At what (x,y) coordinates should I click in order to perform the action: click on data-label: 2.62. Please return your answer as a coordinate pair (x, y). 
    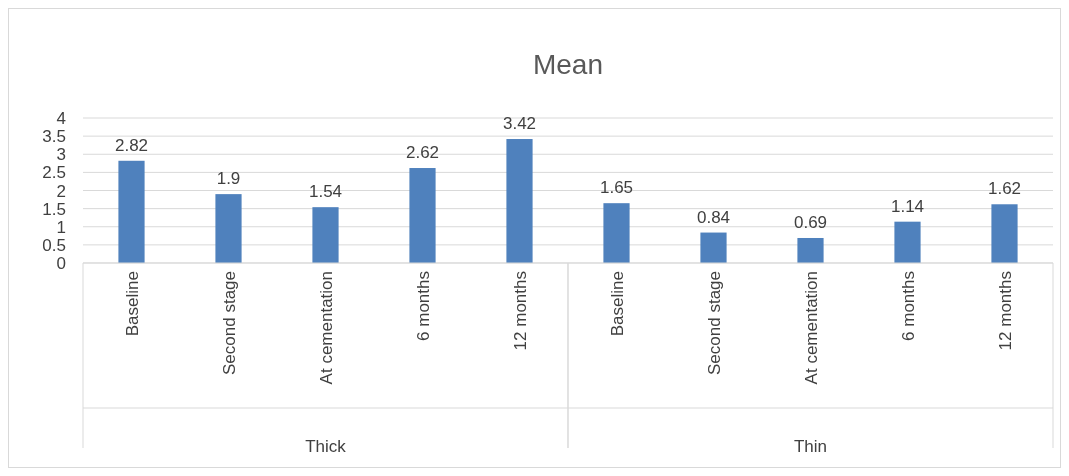
    Looking at the image, I should click on (422, 153).